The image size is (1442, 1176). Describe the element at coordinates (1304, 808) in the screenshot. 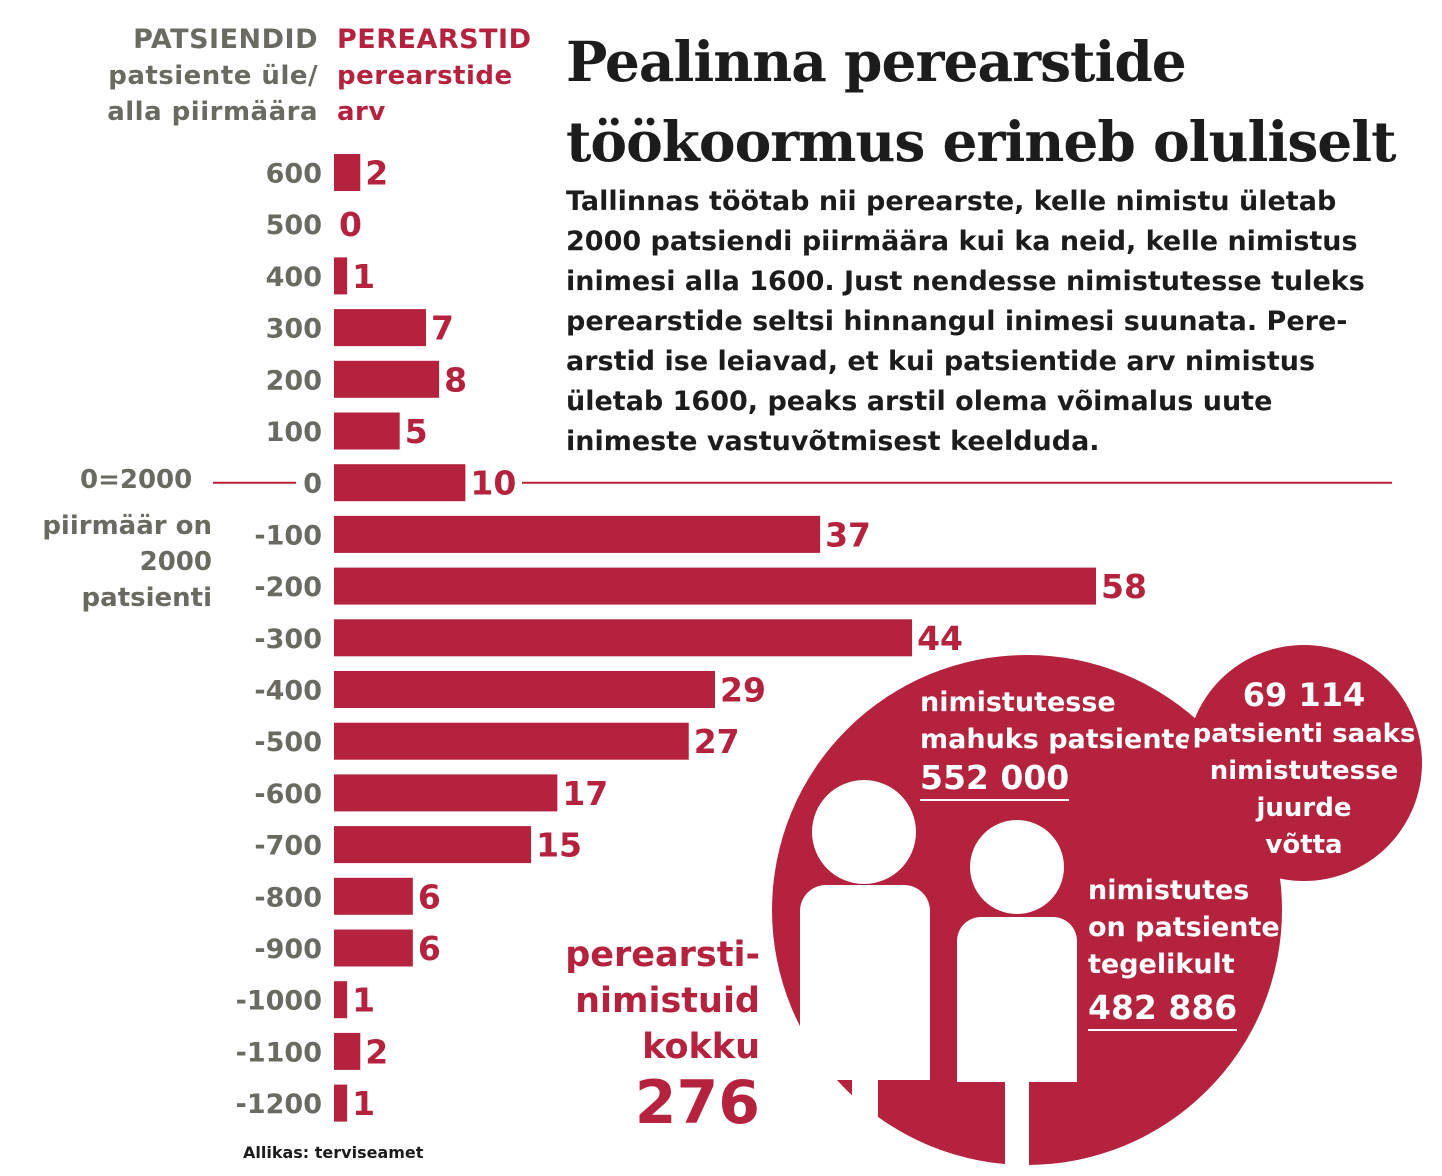

I see `extra-caption-3: juurde` at that location.